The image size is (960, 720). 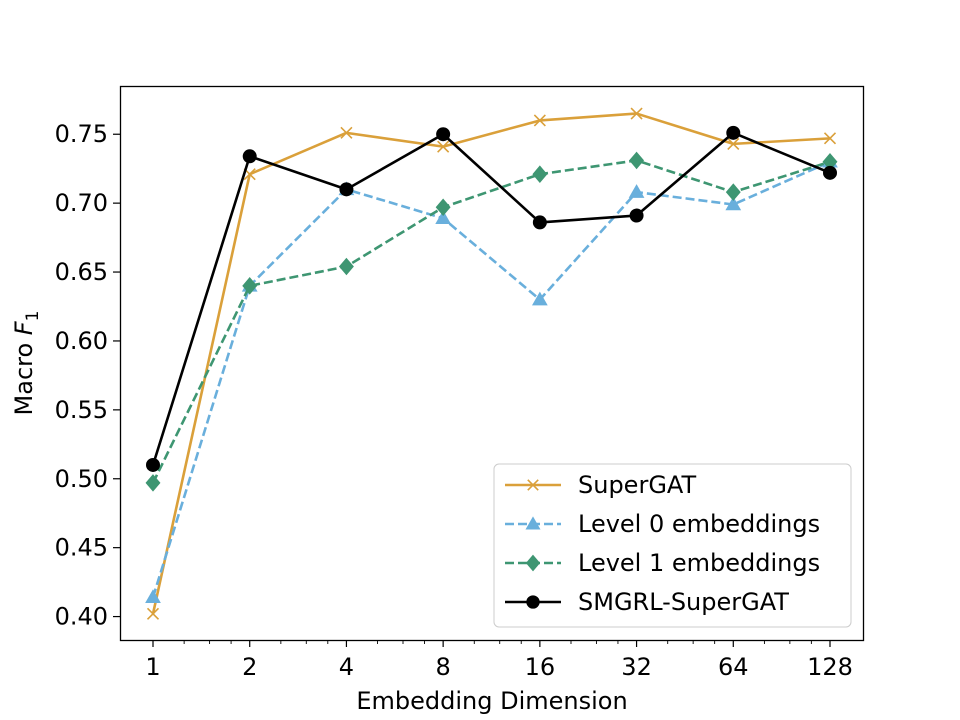 I want to click on y-tick-label: 0.70, so click(x=81, y=203).